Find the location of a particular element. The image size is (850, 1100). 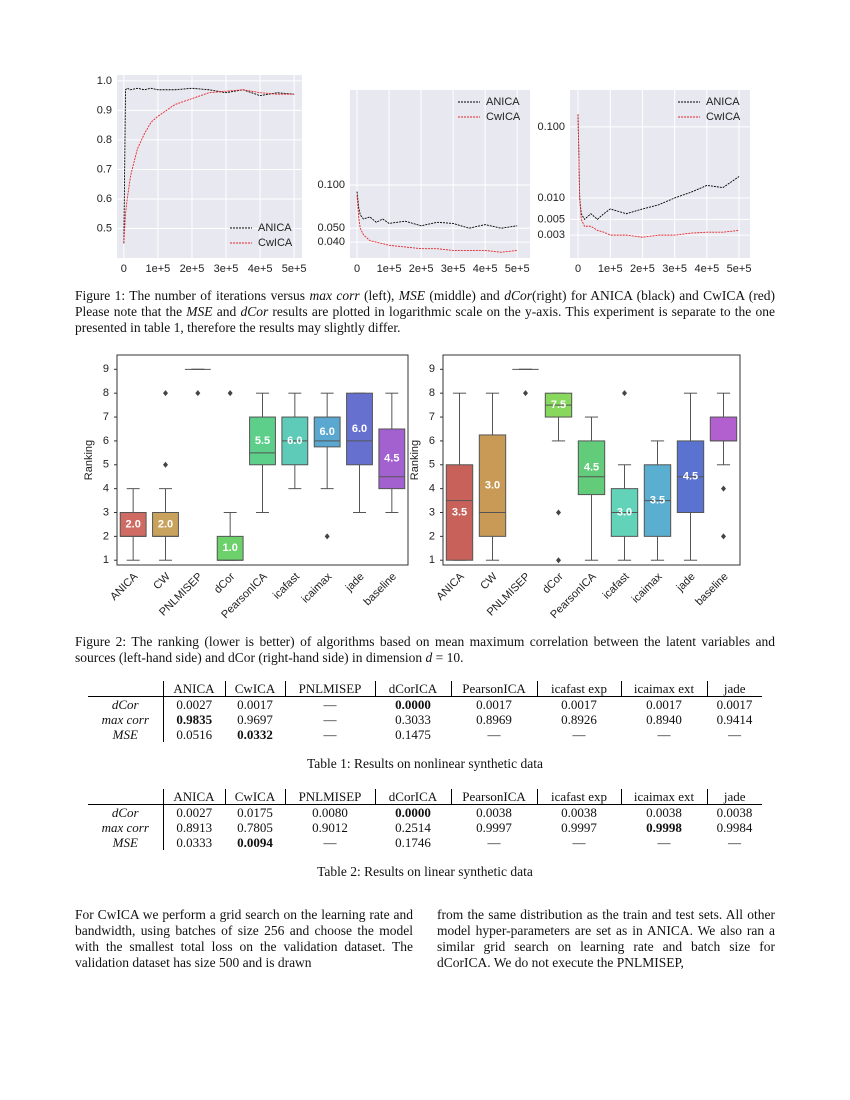

value-label: 4.5 is located at coordinates (690, 477).